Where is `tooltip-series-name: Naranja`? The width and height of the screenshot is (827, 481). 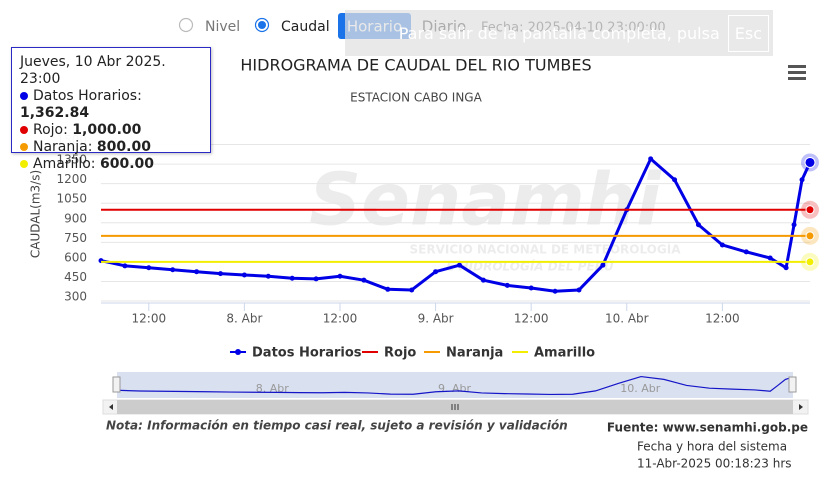 tooltip-series-name: Naranja is located at coordinates (65, 147).